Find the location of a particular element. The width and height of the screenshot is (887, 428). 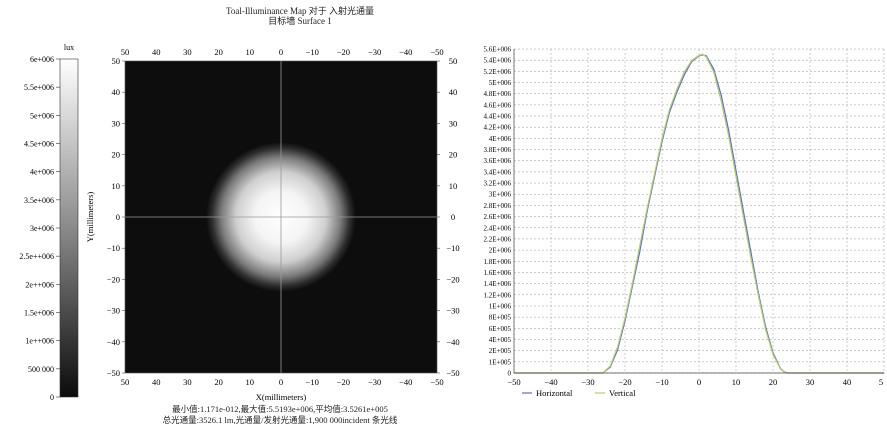

colorbar-tick-label: 5e+006 is located at coordinates (42, 115).